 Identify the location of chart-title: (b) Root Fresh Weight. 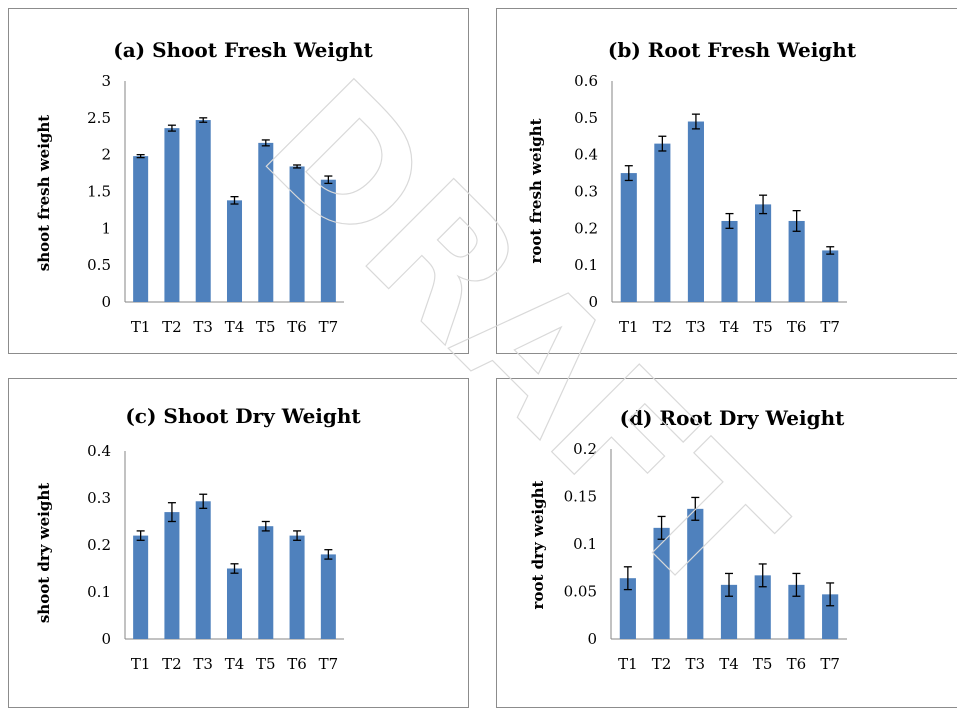
(732, 50).